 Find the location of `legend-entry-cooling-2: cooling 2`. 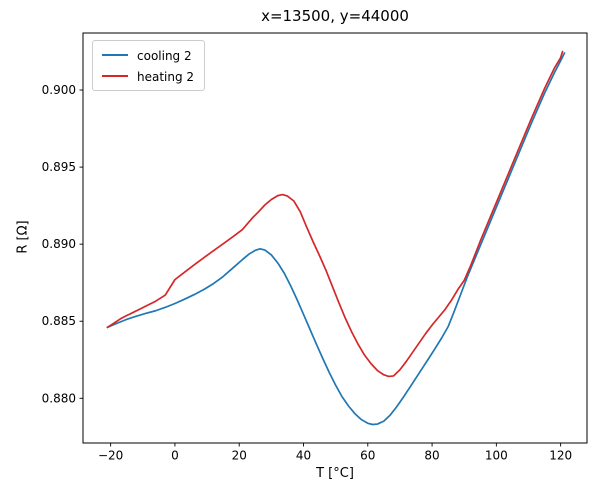

legend-entry-cooling-2: cooling 2 is located at coordinates (148, 55).